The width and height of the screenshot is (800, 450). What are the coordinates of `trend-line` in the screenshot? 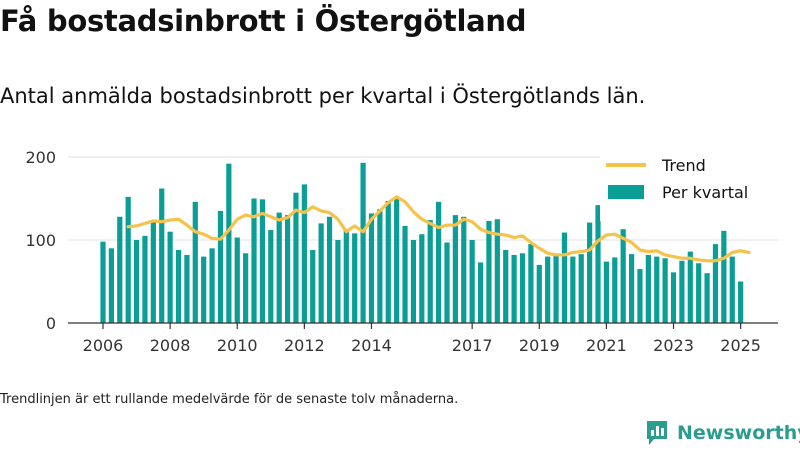 It's located at (438, 229).